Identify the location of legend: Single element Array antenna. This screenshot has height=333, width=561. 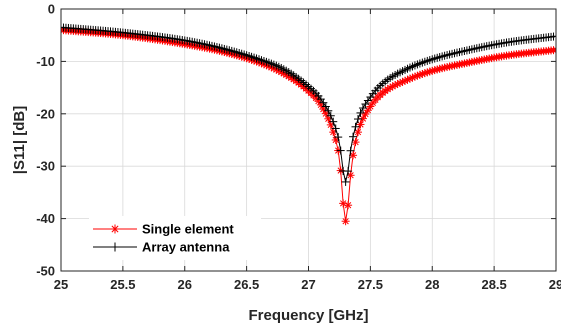
(175, 238).